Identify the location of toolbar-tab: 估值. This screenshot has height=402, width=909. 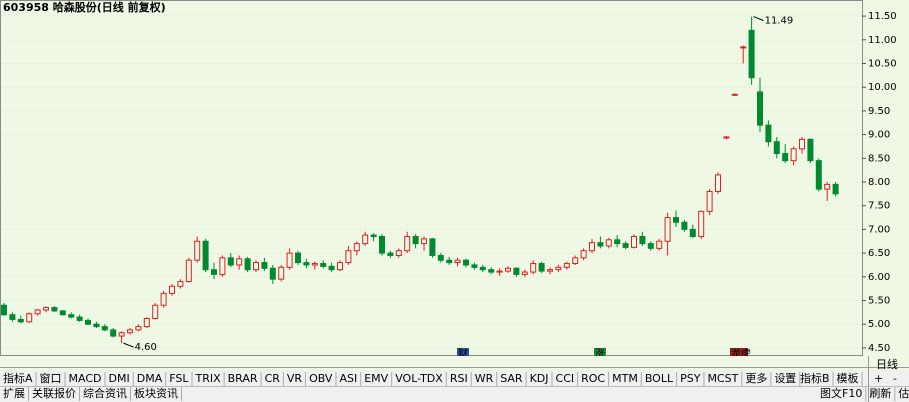
(903, 393).